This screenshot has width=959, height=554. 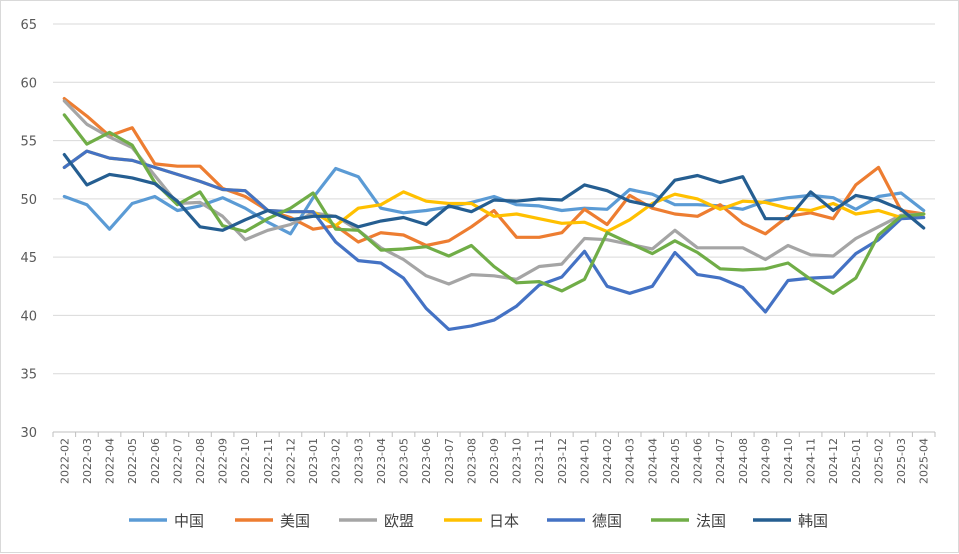 I want to click on x-tick-label: 2024-11, so click(x=811, y=461).